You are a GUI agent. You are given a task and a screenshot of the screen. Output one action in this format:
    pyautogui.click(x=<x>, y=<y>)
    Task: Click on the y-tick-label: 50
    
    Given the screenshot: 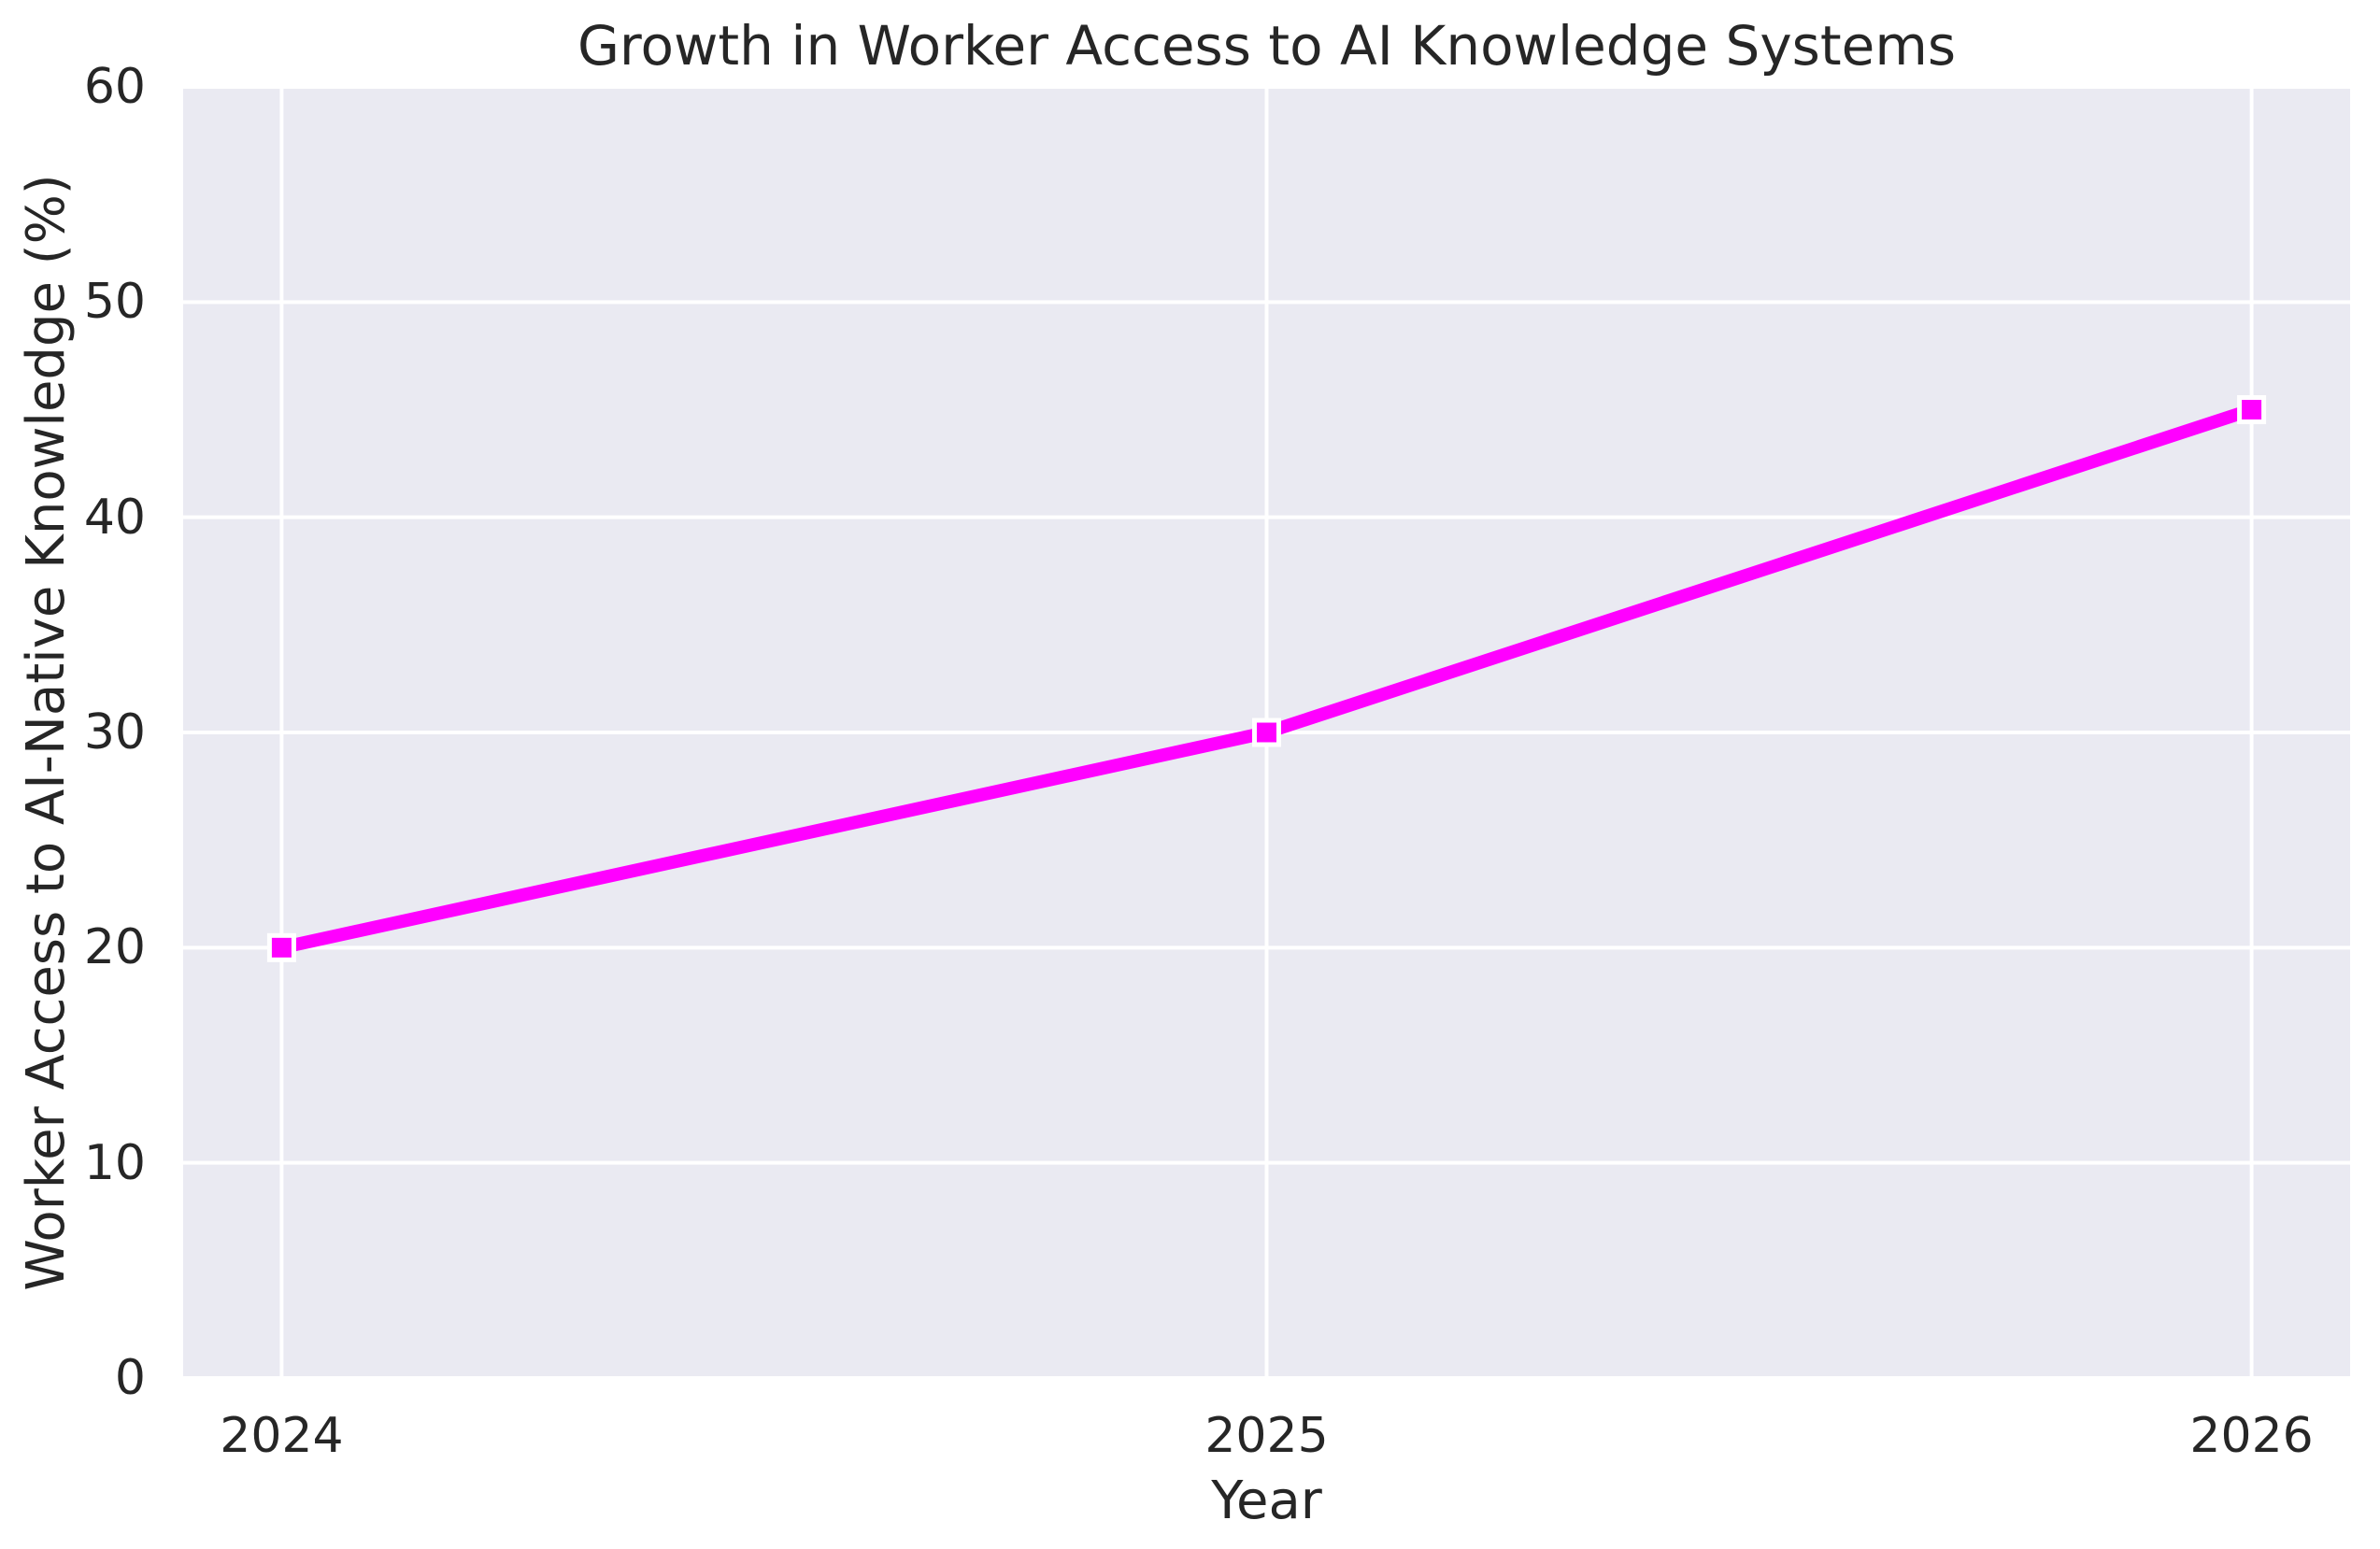 What is the action you would take?
    pyautogui.click(x=114, y=302)
    